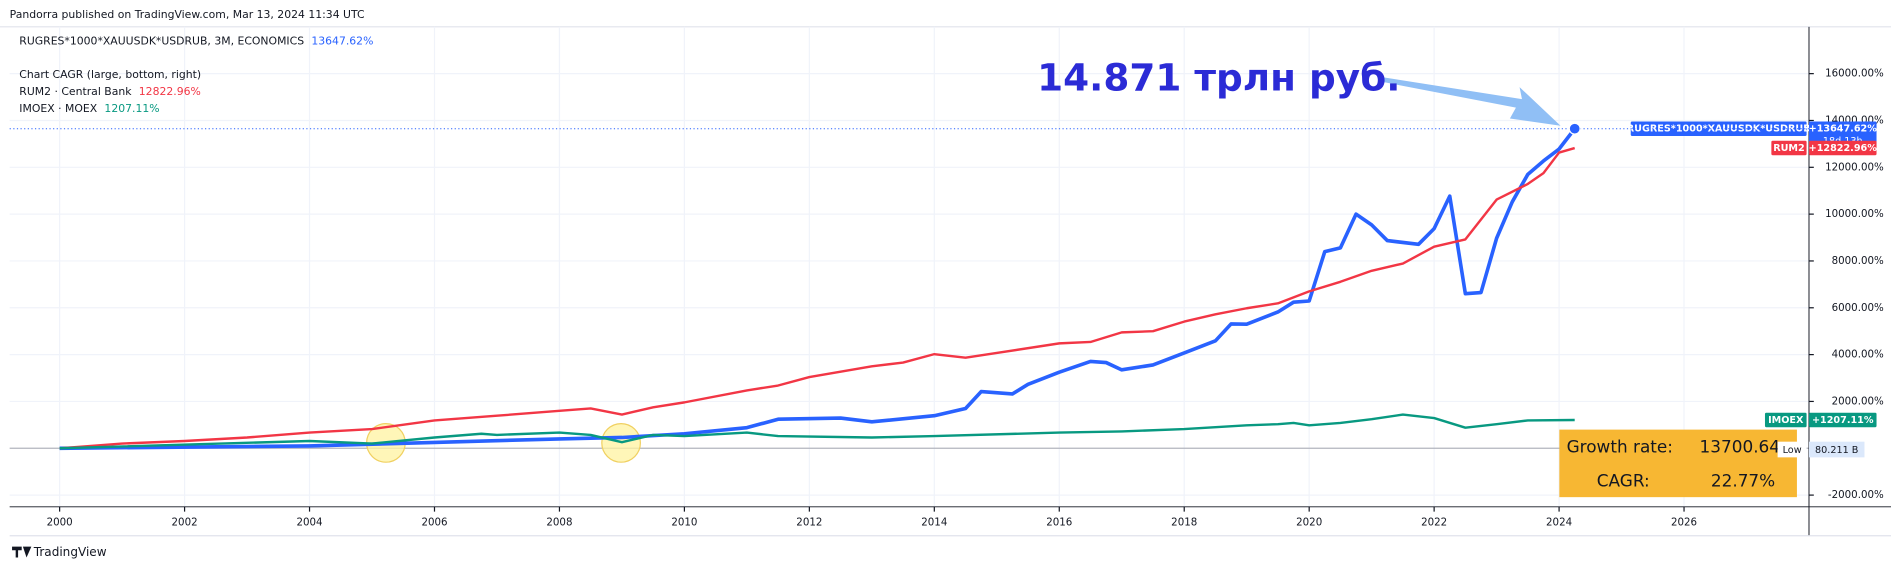 The height and width of the screenshot is (571, 1891). I want to click on x-tick-label: 2018, so click(1184, 522).